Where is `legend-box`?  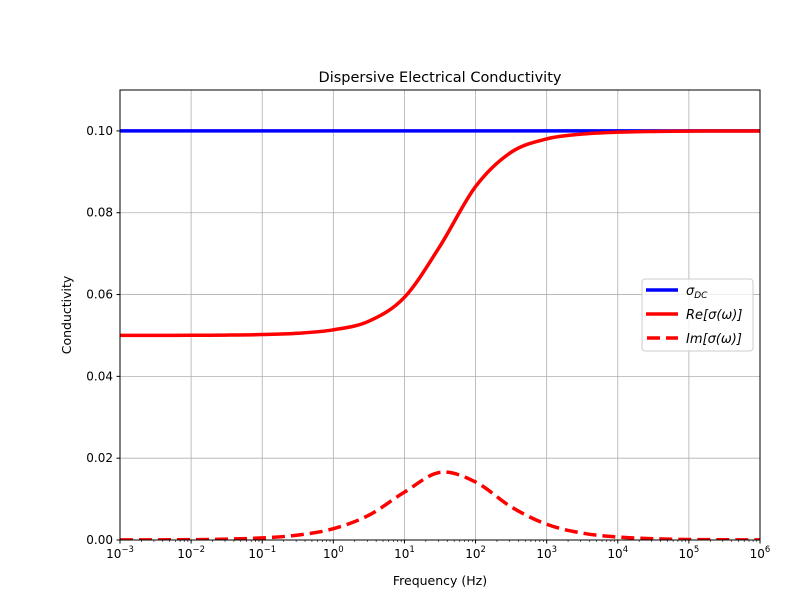 legend-box is located at coordinates (697, 315).